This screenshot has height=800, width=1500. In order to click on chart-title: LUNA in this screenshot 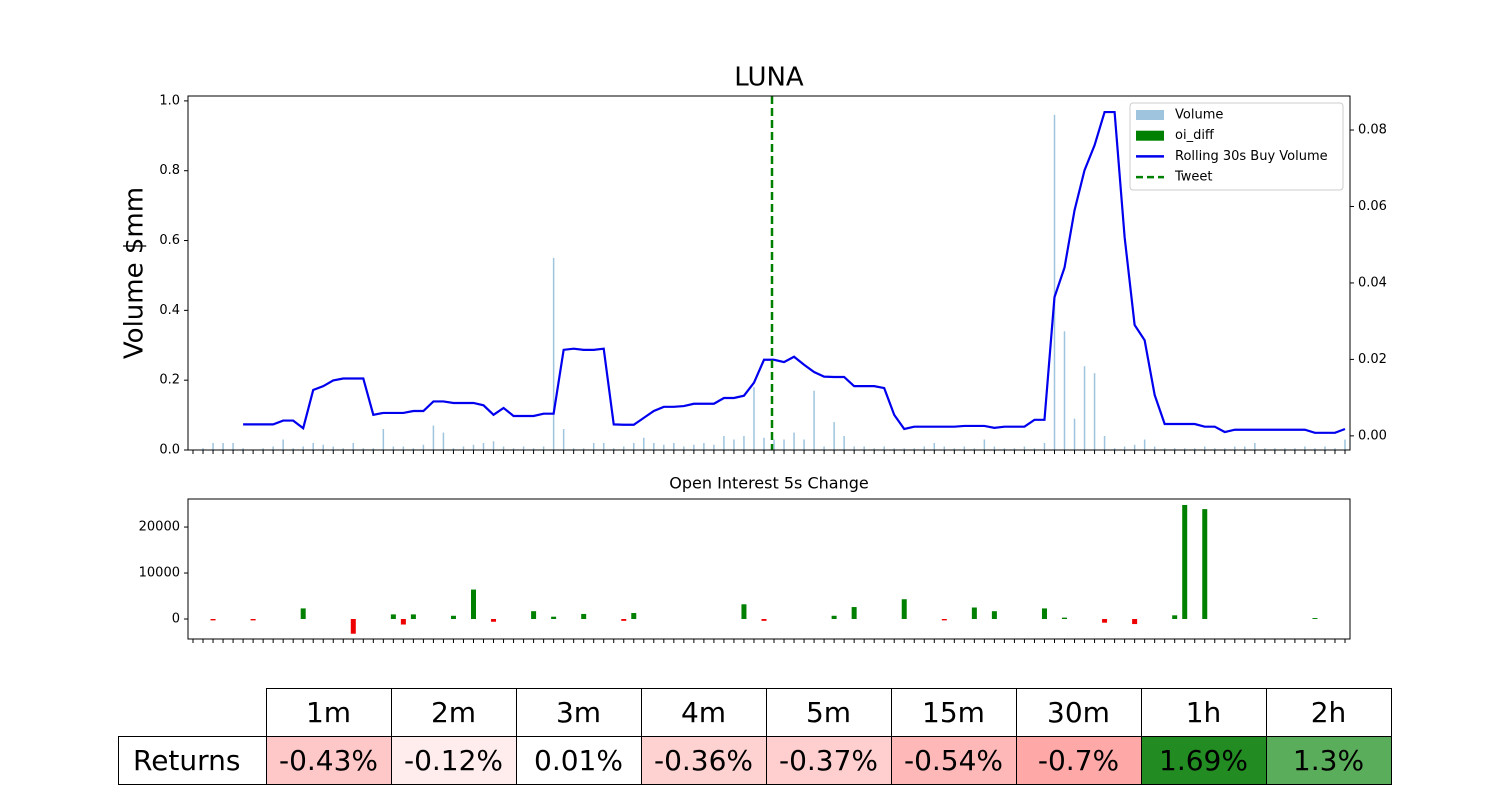, I will do `click(769, 78)`.